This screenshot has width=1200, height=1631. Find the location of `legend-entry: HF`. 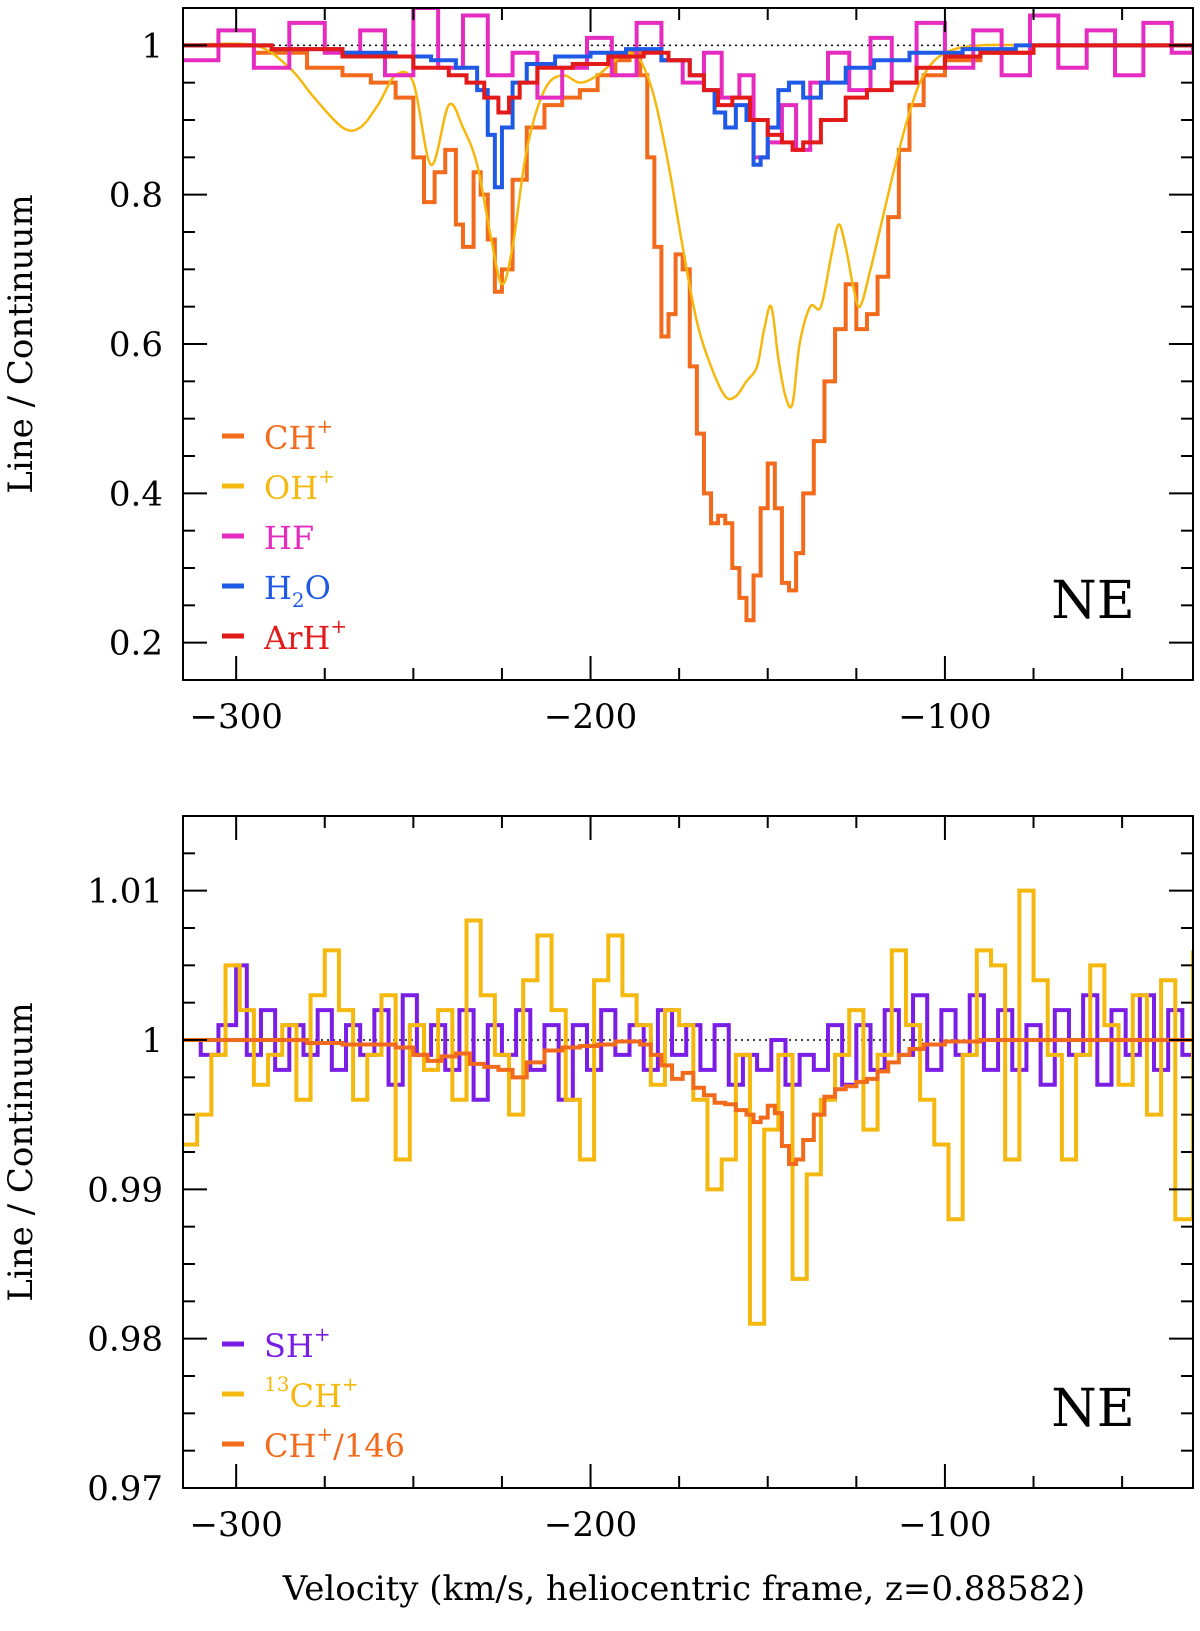

legend-entry: HF is located at coordinates (289, 538).